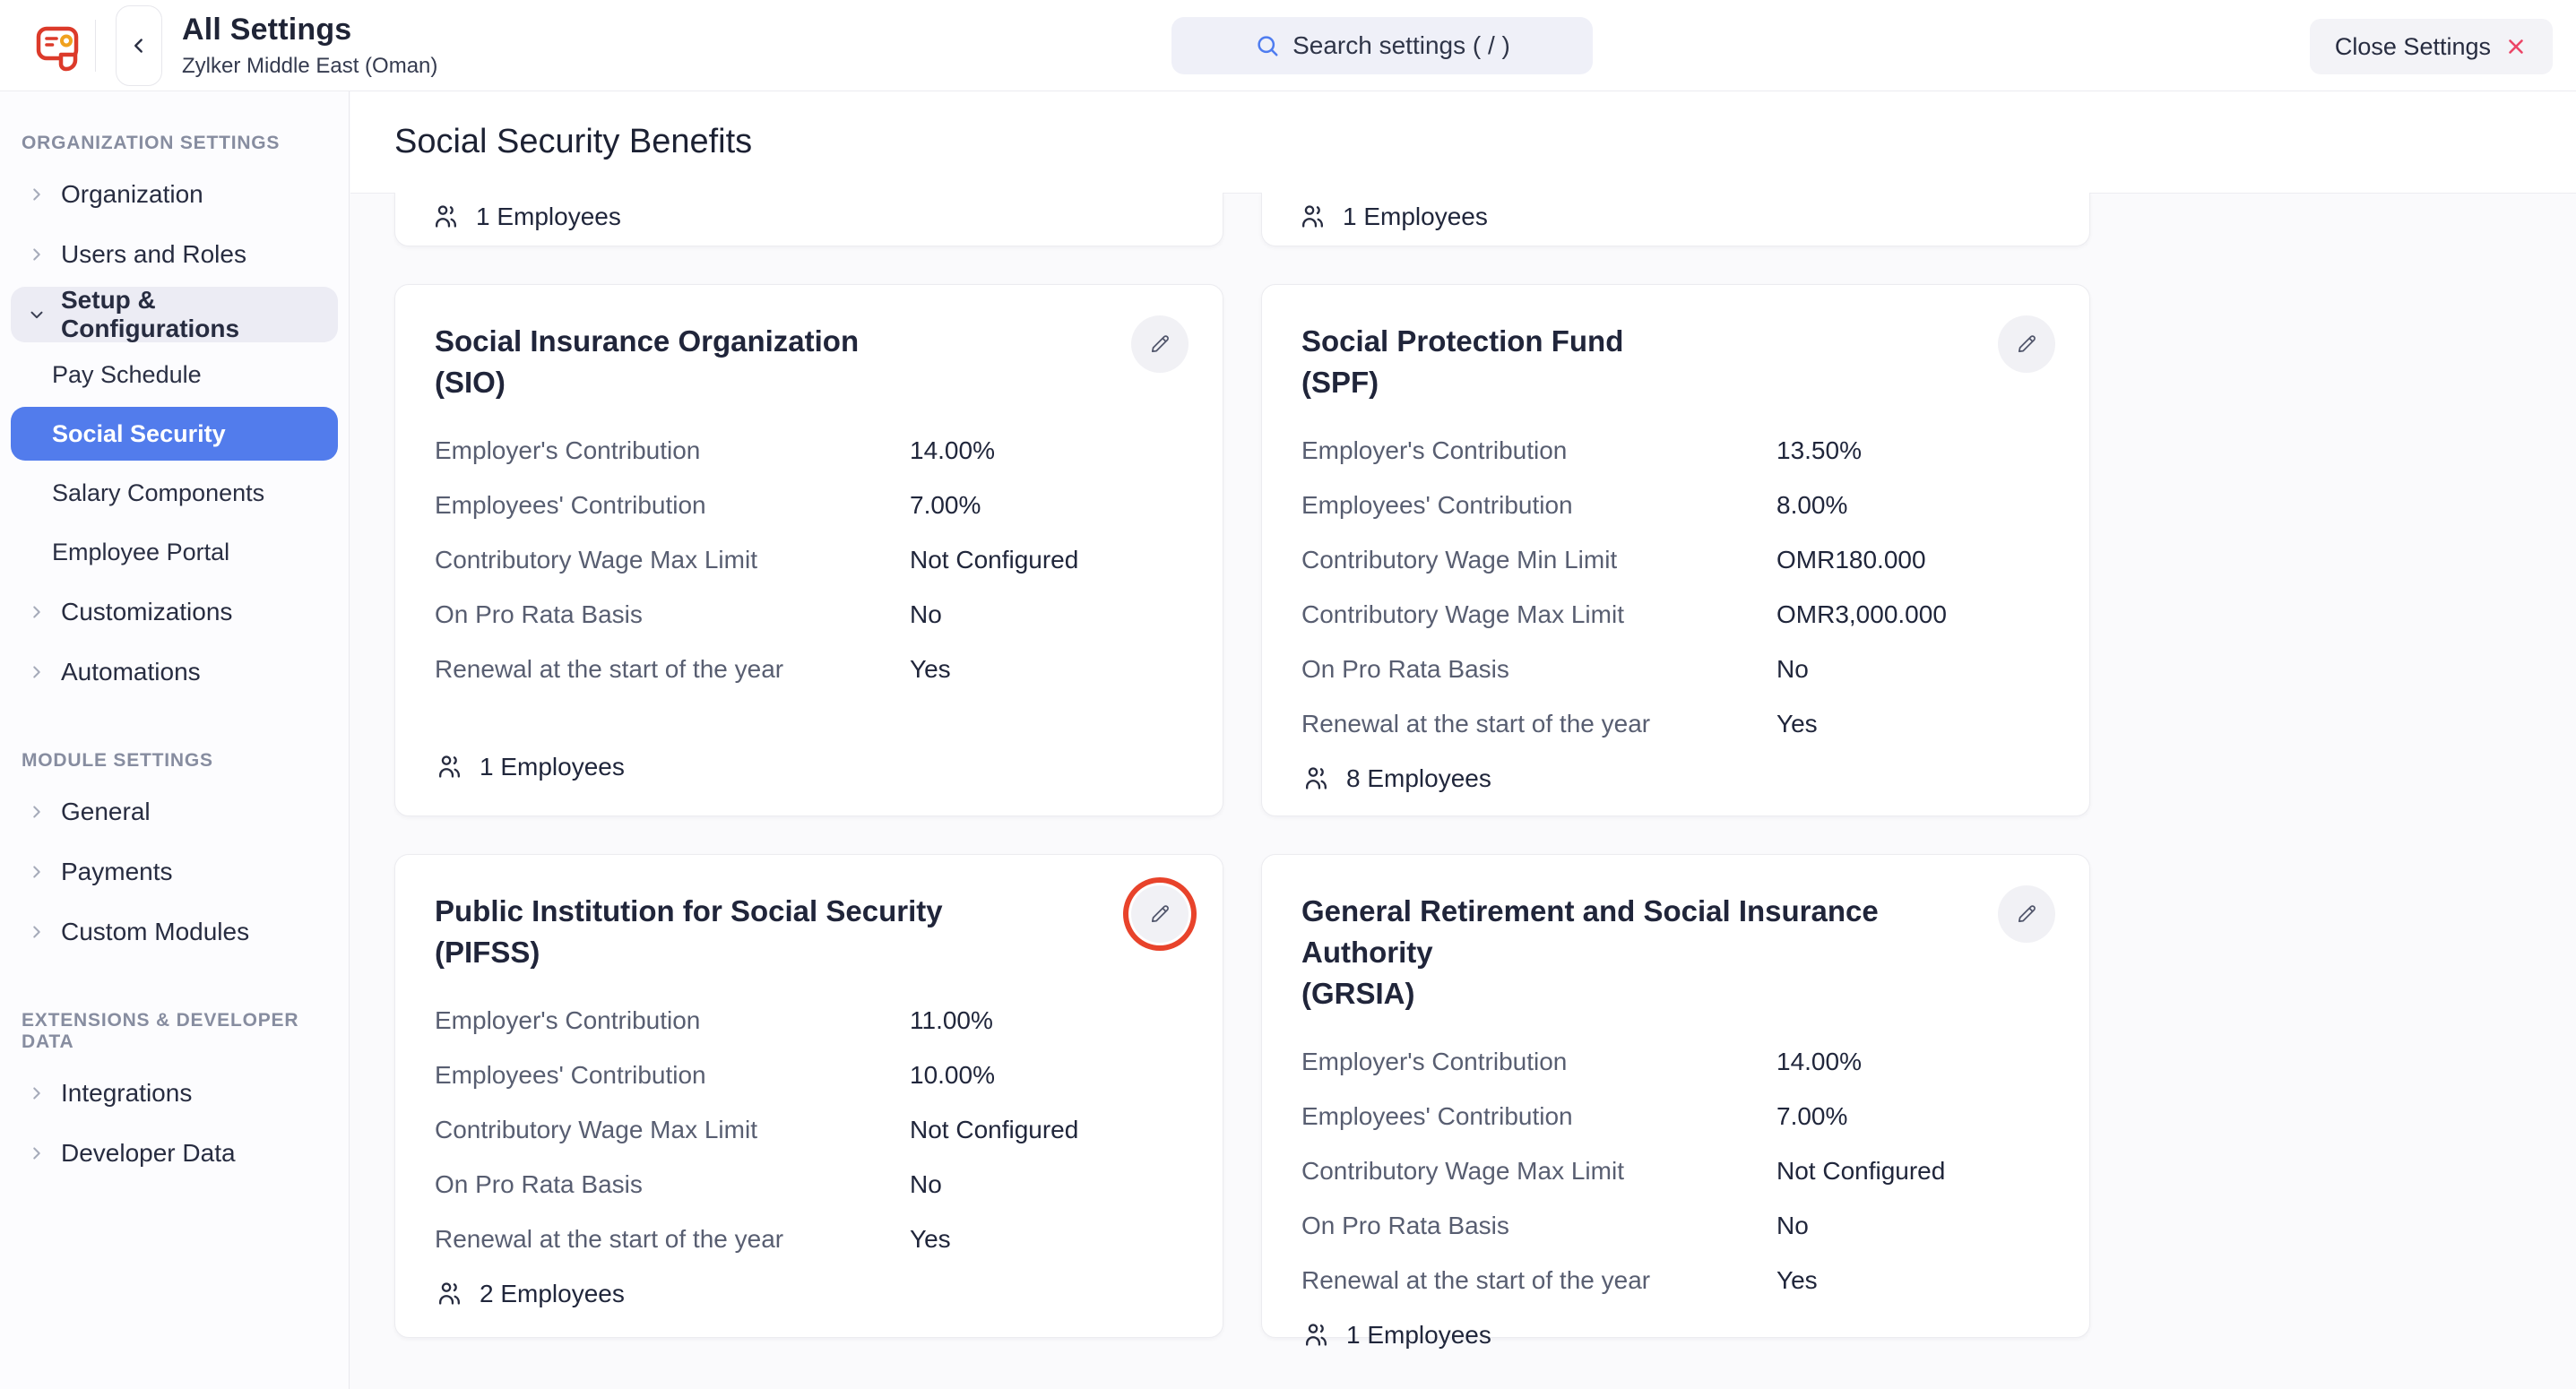 This screenshot has width=2576, height=1389. Describe the element at coordinates (131, 672) in the screenshot. I see `sidebar-item-label: Automations` at that location.